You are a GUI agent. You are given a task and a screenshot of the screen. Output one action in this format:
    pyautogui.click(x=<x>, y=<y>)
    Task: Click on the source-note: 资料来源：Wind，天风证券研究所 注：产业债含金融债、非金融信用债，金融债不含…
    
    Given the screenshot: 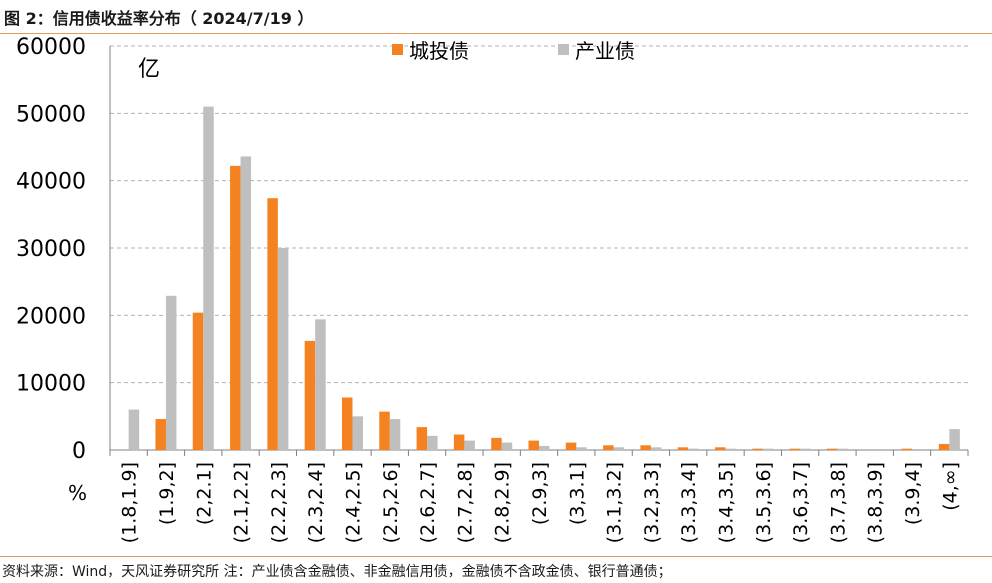 What is the action you would take?
    pyautogui.click(x=337, y=572)
    